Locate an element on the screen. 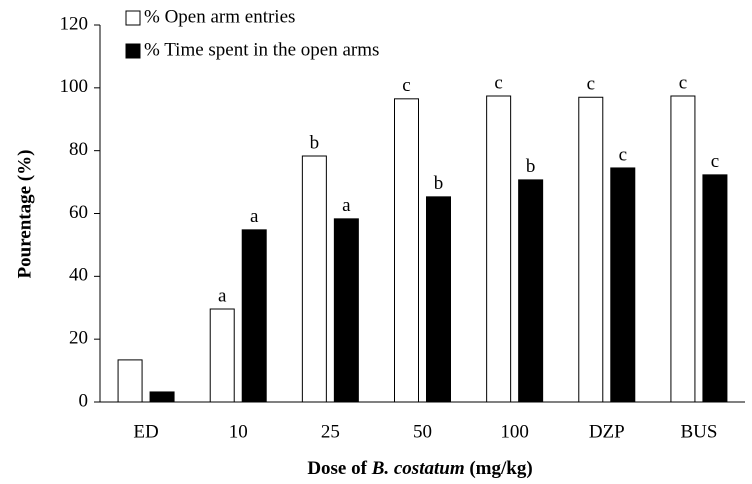 The image size is (752, 484). x-axis-label-part: (mg/kg) is located at coordinates (499, 468).